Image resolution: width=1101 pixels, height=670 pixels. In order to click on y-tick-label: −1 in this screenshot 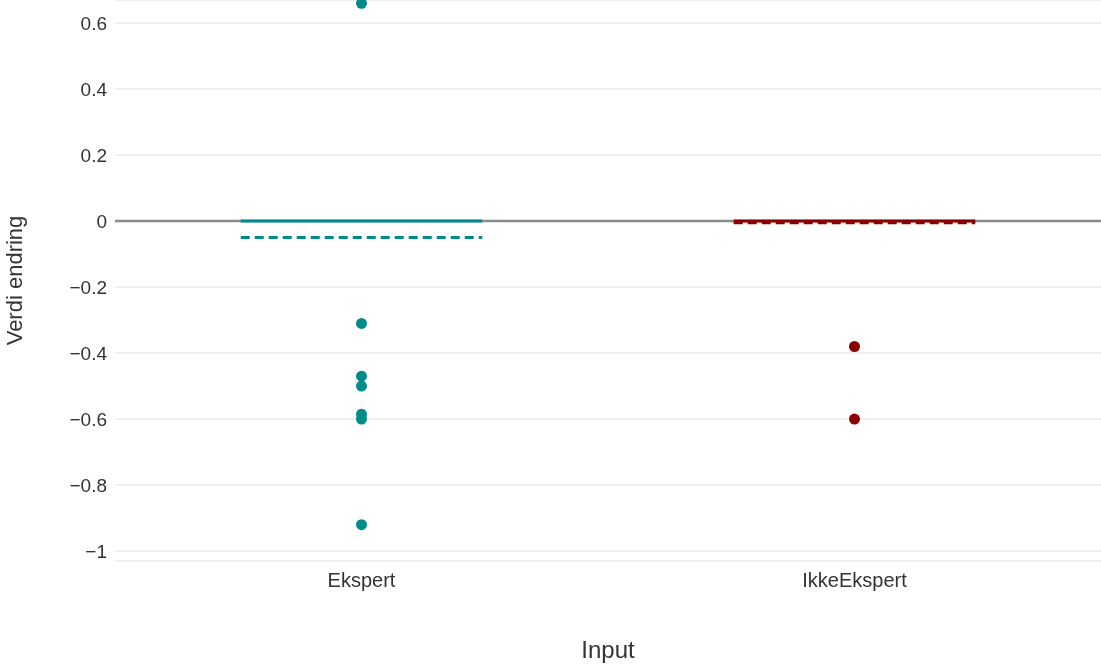, I will do `click(96, 551)`.